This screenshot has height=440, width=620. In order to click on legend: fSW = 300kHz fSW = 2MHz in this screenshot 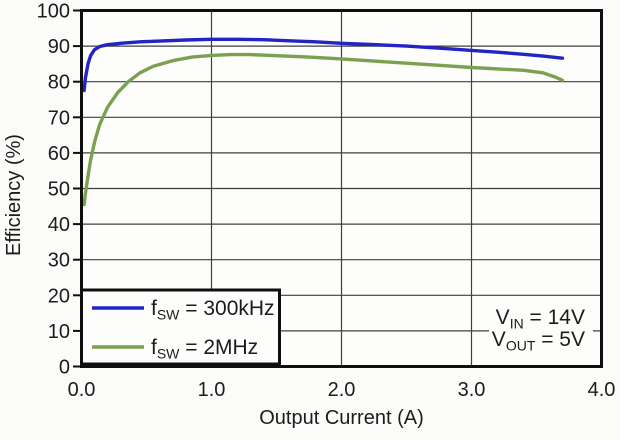, I will do `click(180, 327)`.